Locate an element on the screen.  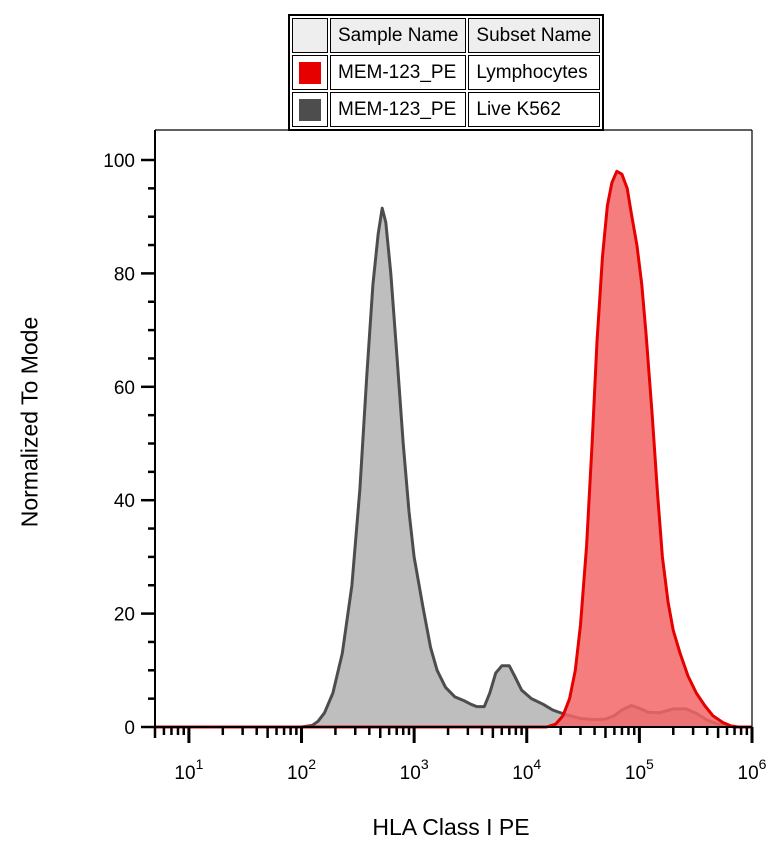
x-tick-exponent: 1 is located at coordinates (200, 764).